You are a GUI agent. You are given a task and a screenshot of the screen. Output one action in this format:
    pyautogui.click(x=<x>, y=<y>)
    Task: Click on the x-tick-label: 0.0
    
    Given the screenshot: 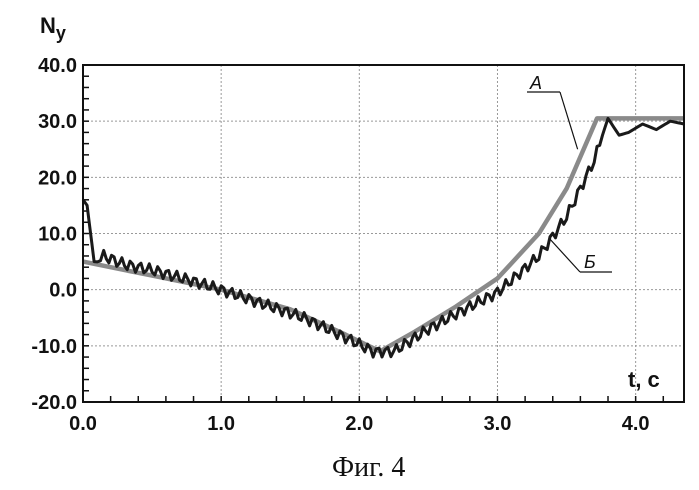 What is the action you would take?
    pyautogui.click(x=83, y=424)
    